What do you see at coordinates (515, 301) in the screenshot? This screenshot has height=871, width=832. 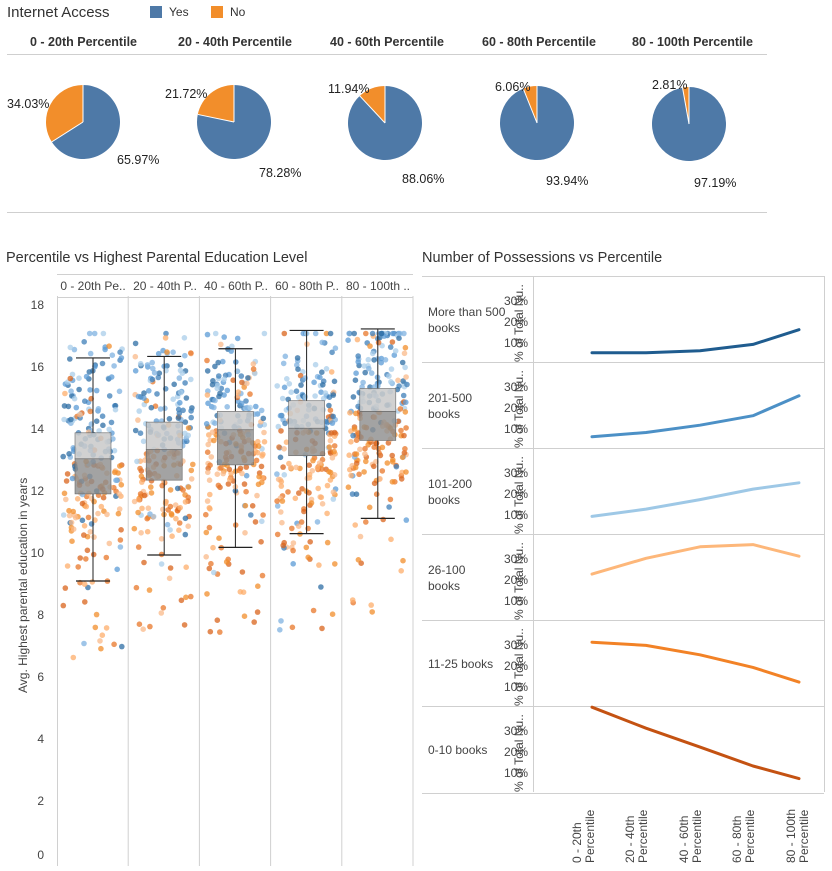 I see `row-0-tick-30: 30%` at bounding box center [515, 301].